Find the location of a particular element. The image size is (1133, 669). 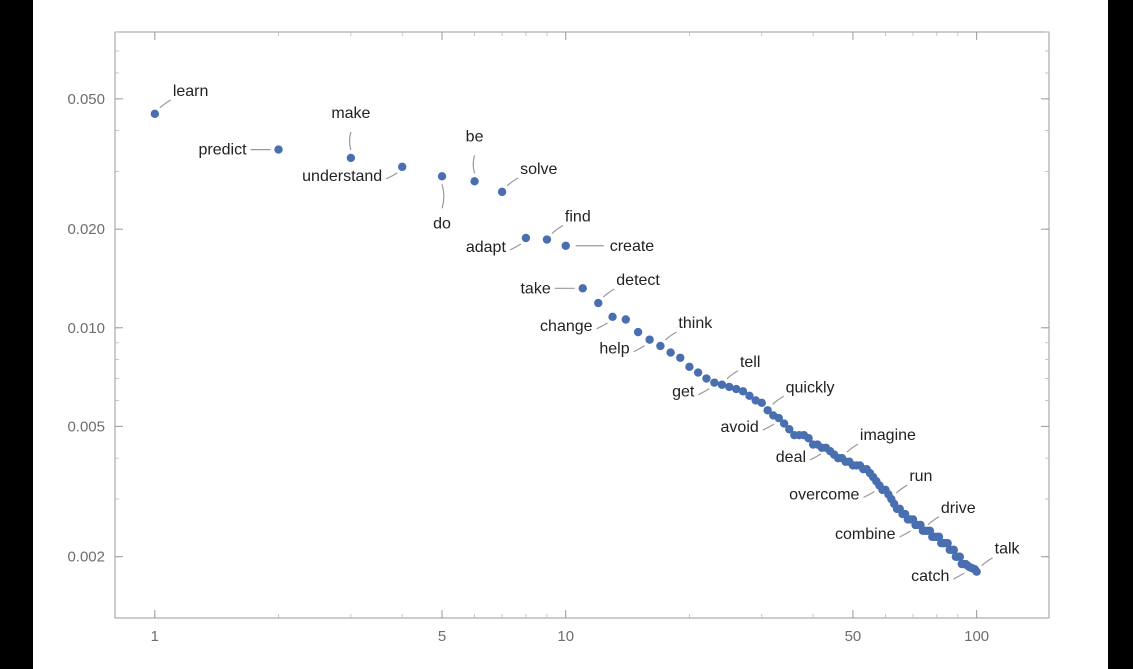

x-tick-label: 5 is located at coordinates (442, 636).